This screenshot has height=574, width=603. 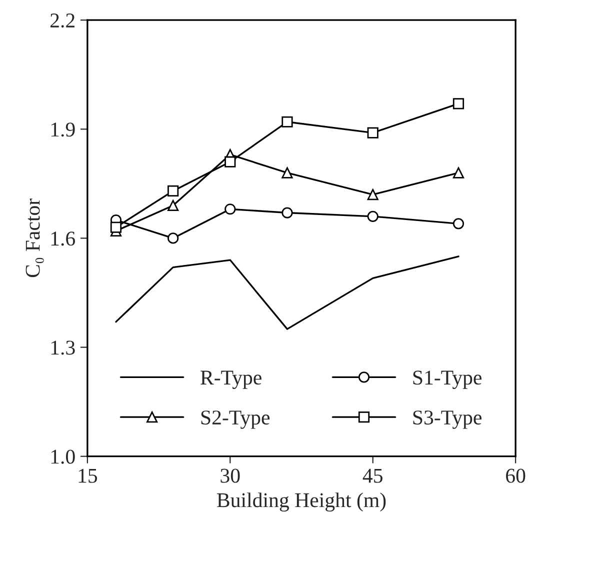 What do you see at coordinates (235, 419) in the screenshot?
I see `legend-label: S2-Type` at bounding box center [235, 419].